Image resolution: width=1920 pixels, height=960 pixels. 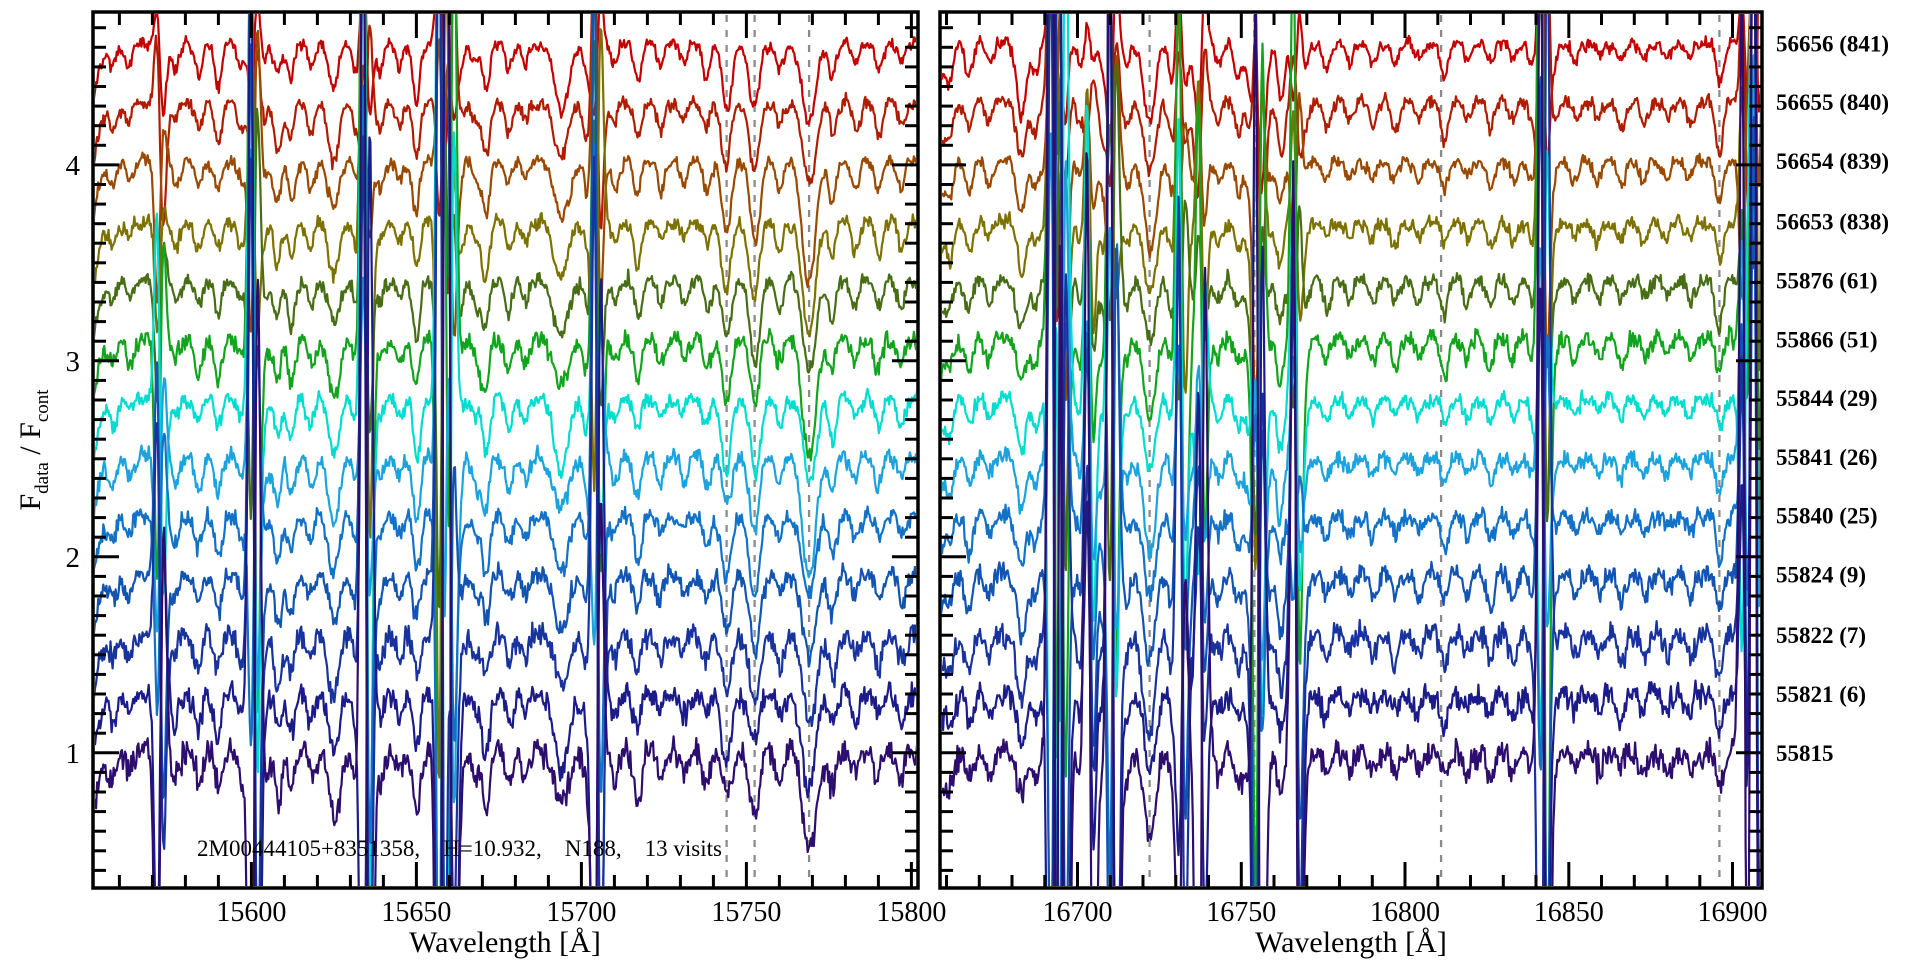 What do you see at coordinates (251, 912) in the screenshot?
I see `x-tick-label: 15600` at bounding box center [251, 912].